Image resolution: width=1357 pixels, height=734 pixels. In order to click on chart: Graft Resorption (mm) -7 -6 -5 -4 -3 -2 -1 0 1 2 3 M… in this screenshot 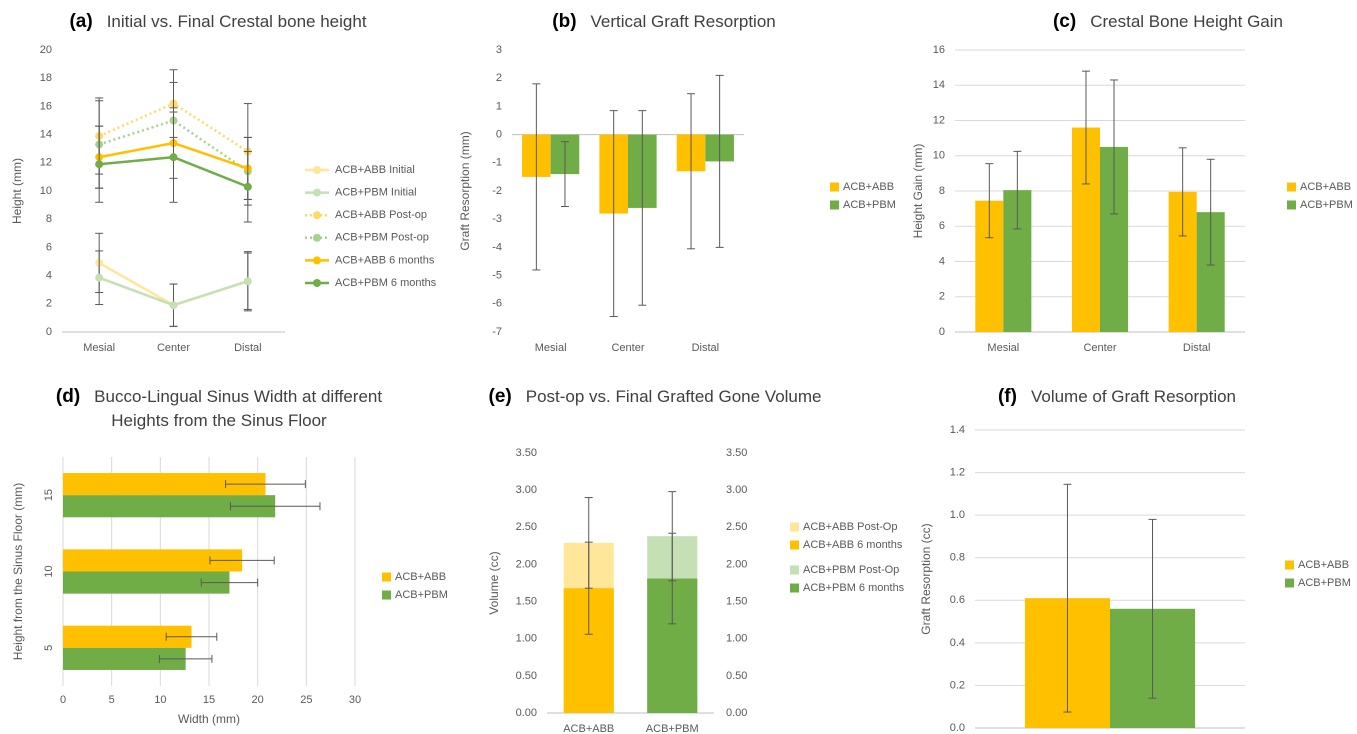, I will do `click(677, 199)`.